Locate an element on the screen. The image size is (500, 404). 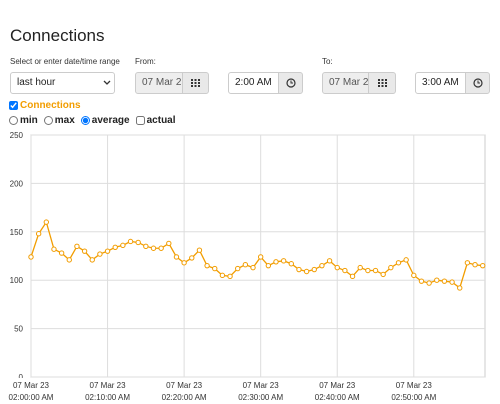
to-date-input: 07 Mar 23 is located at coordinates (345, 83).